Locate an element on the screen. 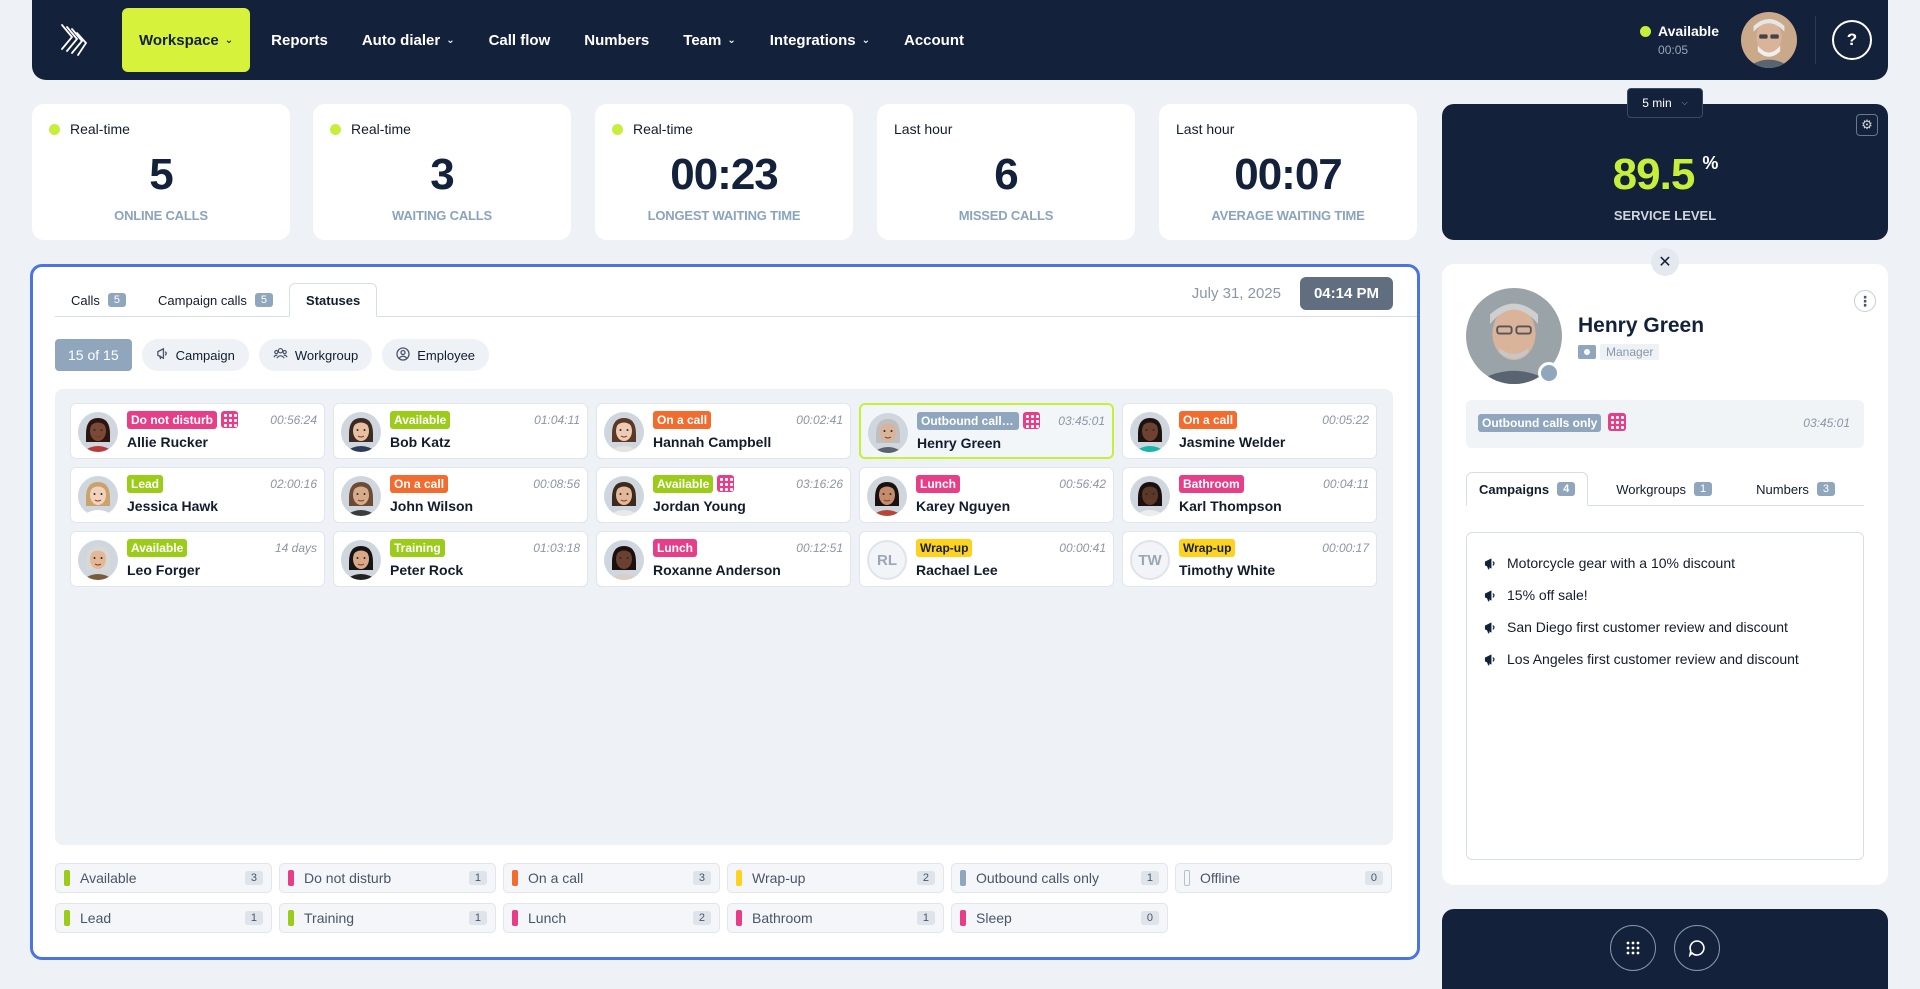 The width and height of the screenshot is (1920, 989). legend-item-lead: Lead 1 is located at coordinates (163, 918).